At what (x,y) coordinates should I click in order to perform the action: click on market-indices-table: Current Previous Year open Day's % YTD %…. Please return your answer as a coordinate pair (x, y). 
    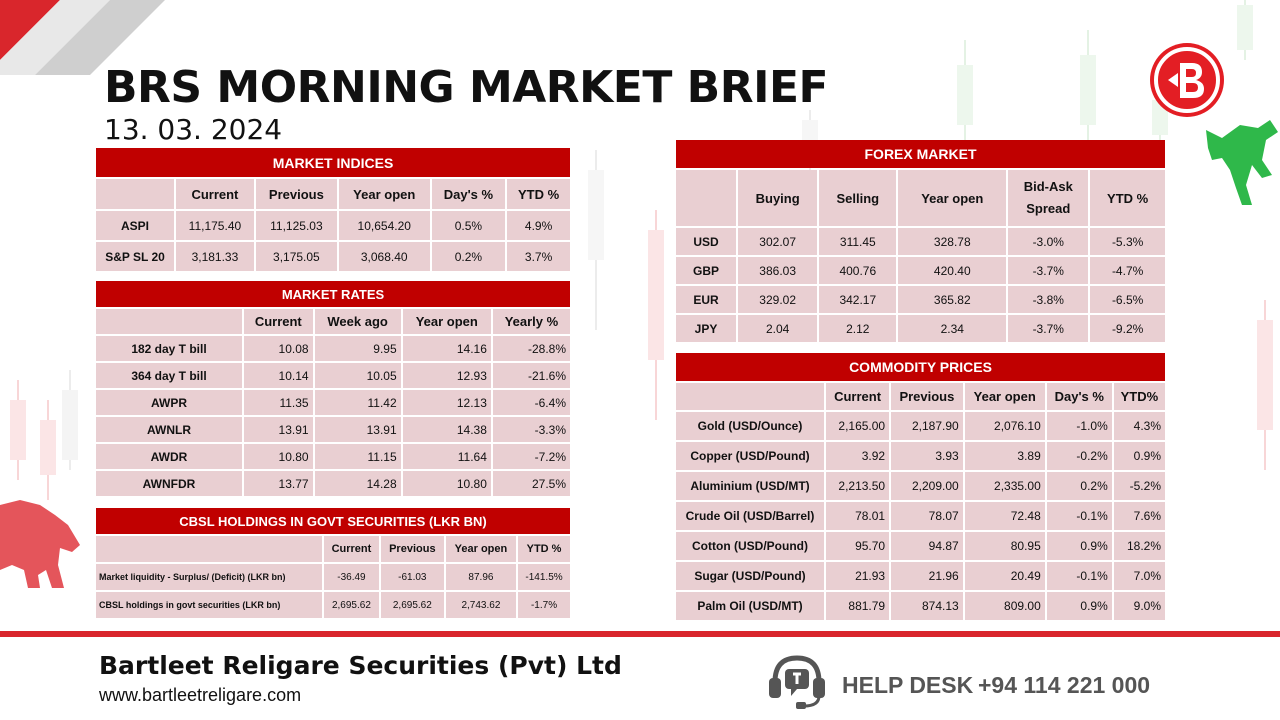
    Looking at the image, I should click on (333, 225).